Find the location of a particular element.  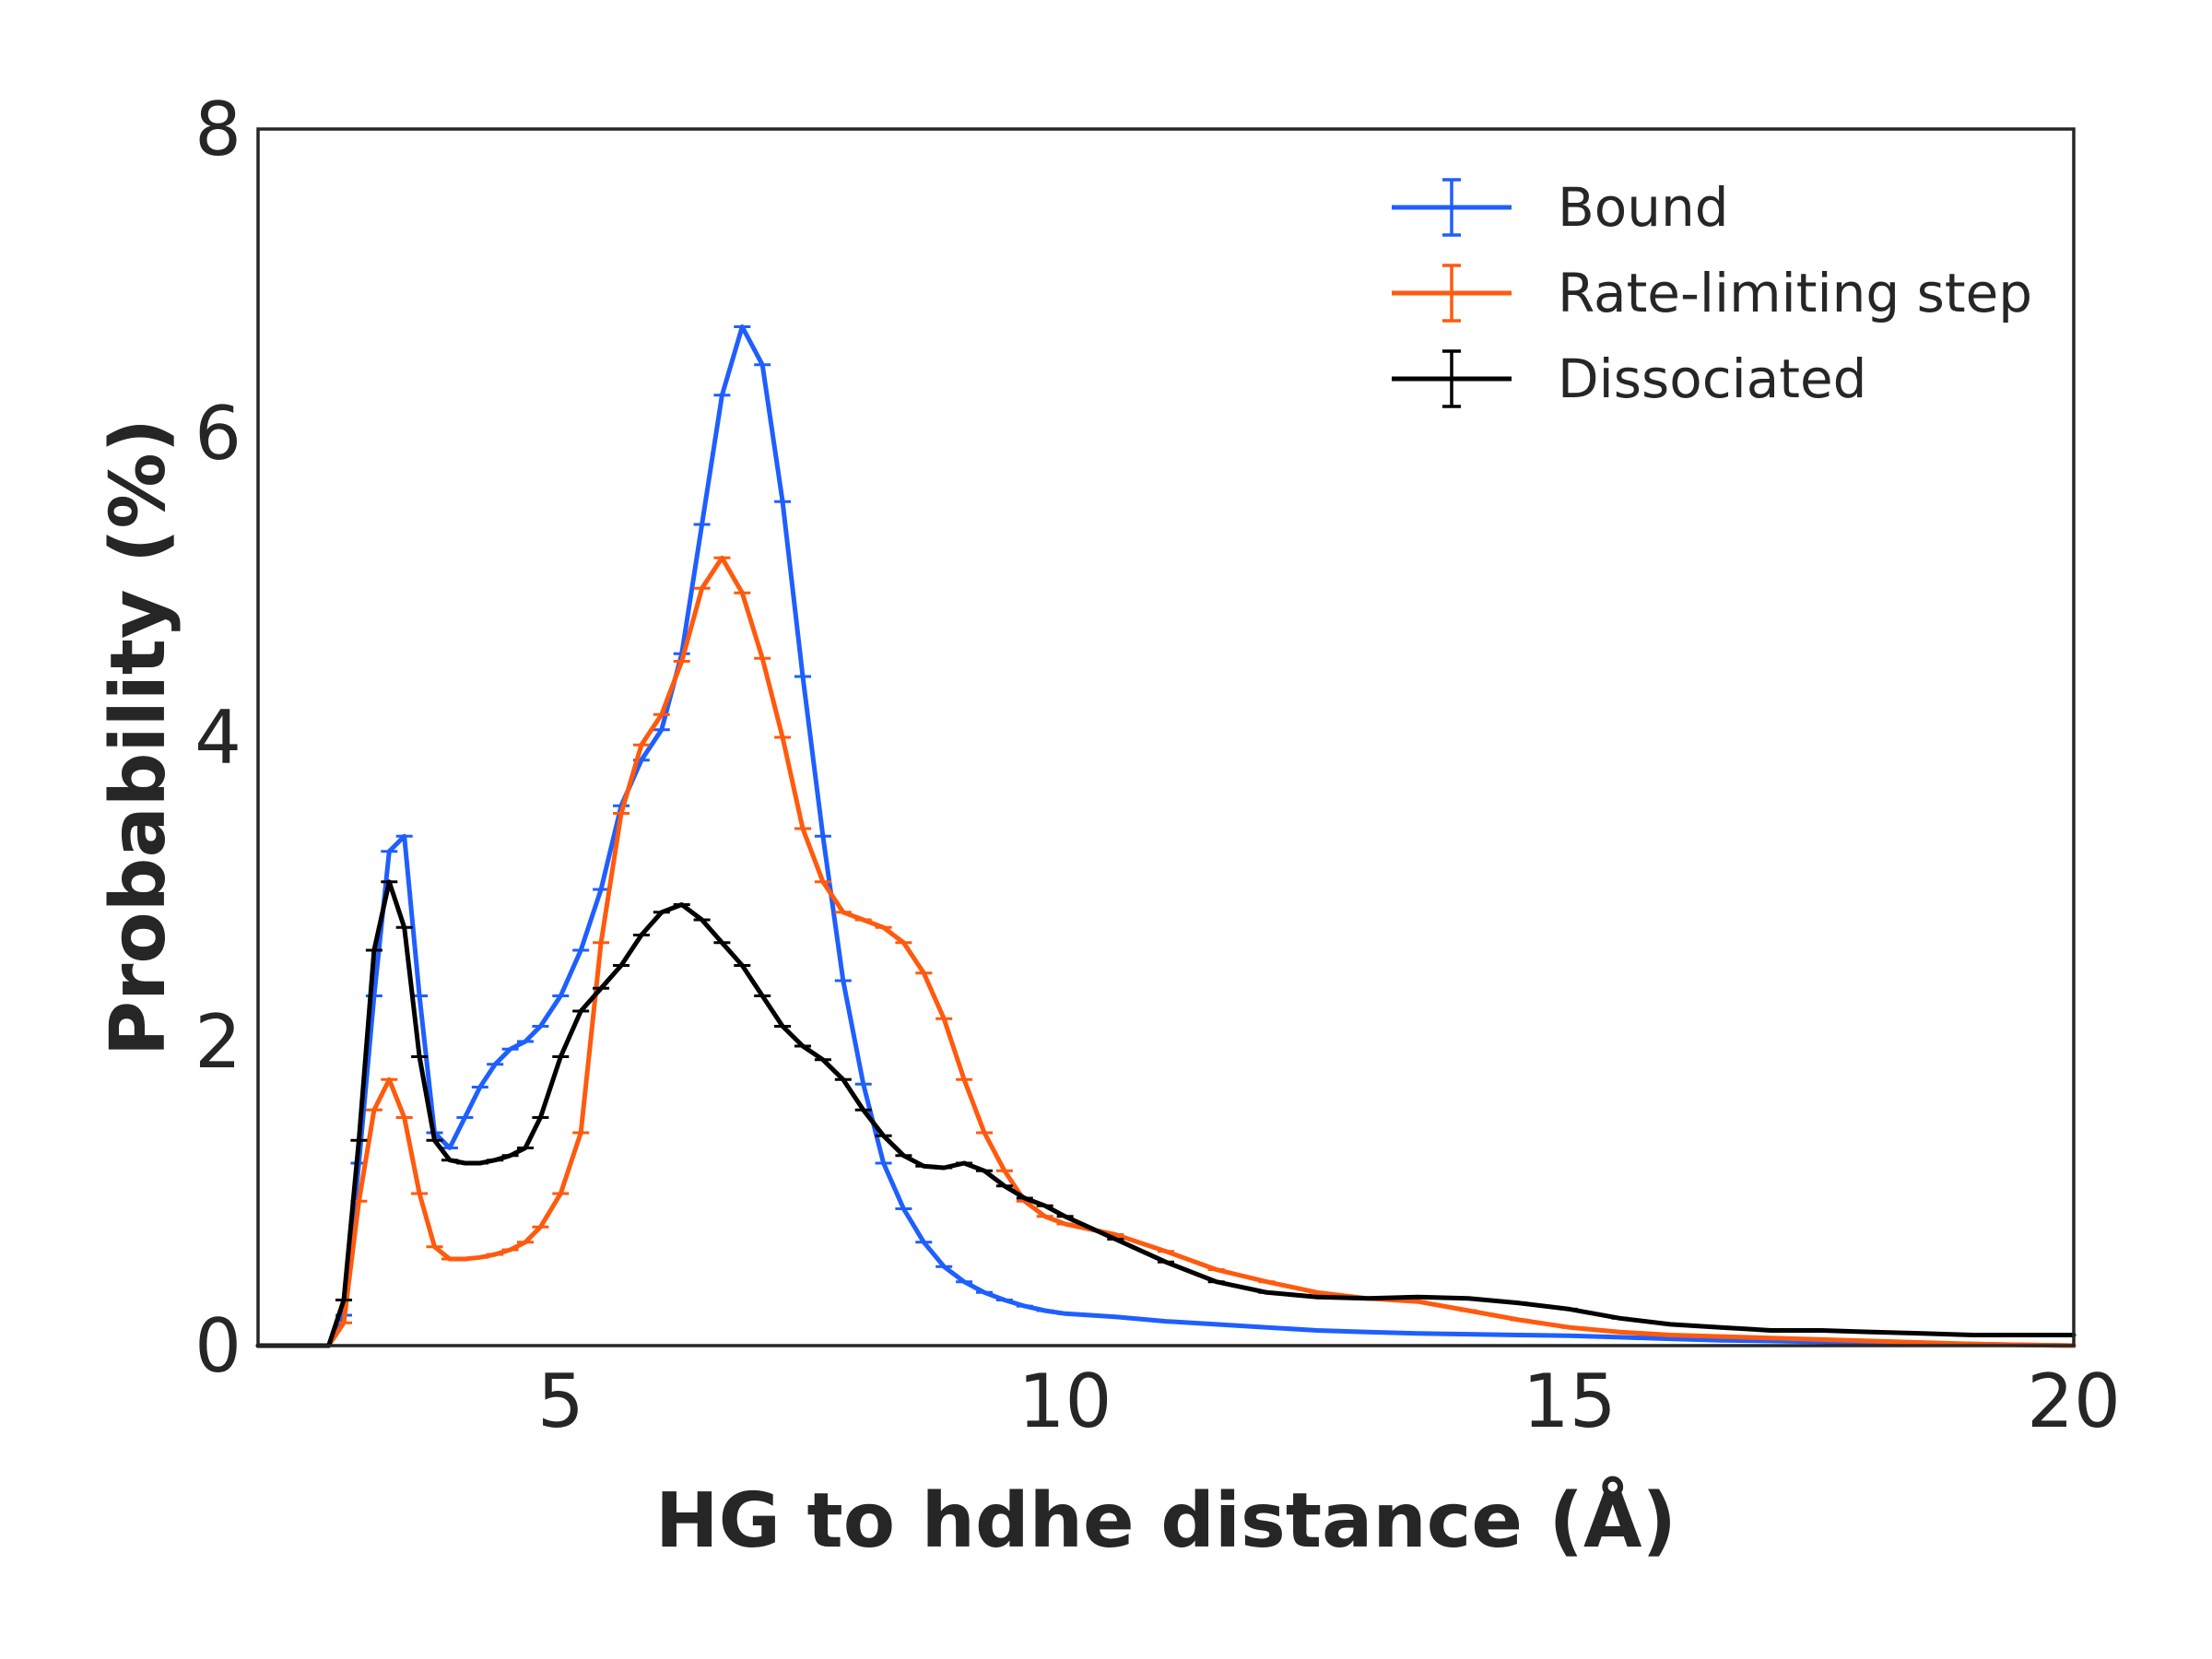

y-axis-ticks: 0 2 4 6 8 is located at coordinates (217, 738).